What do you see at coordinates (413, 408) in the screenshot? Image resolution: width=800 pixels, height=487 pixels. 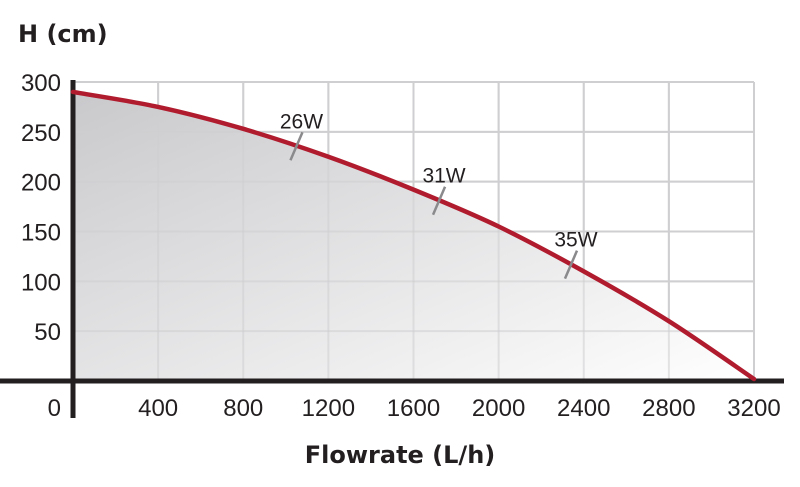 I see `x-tick-label: 1600` at bounding box center [413, 408].